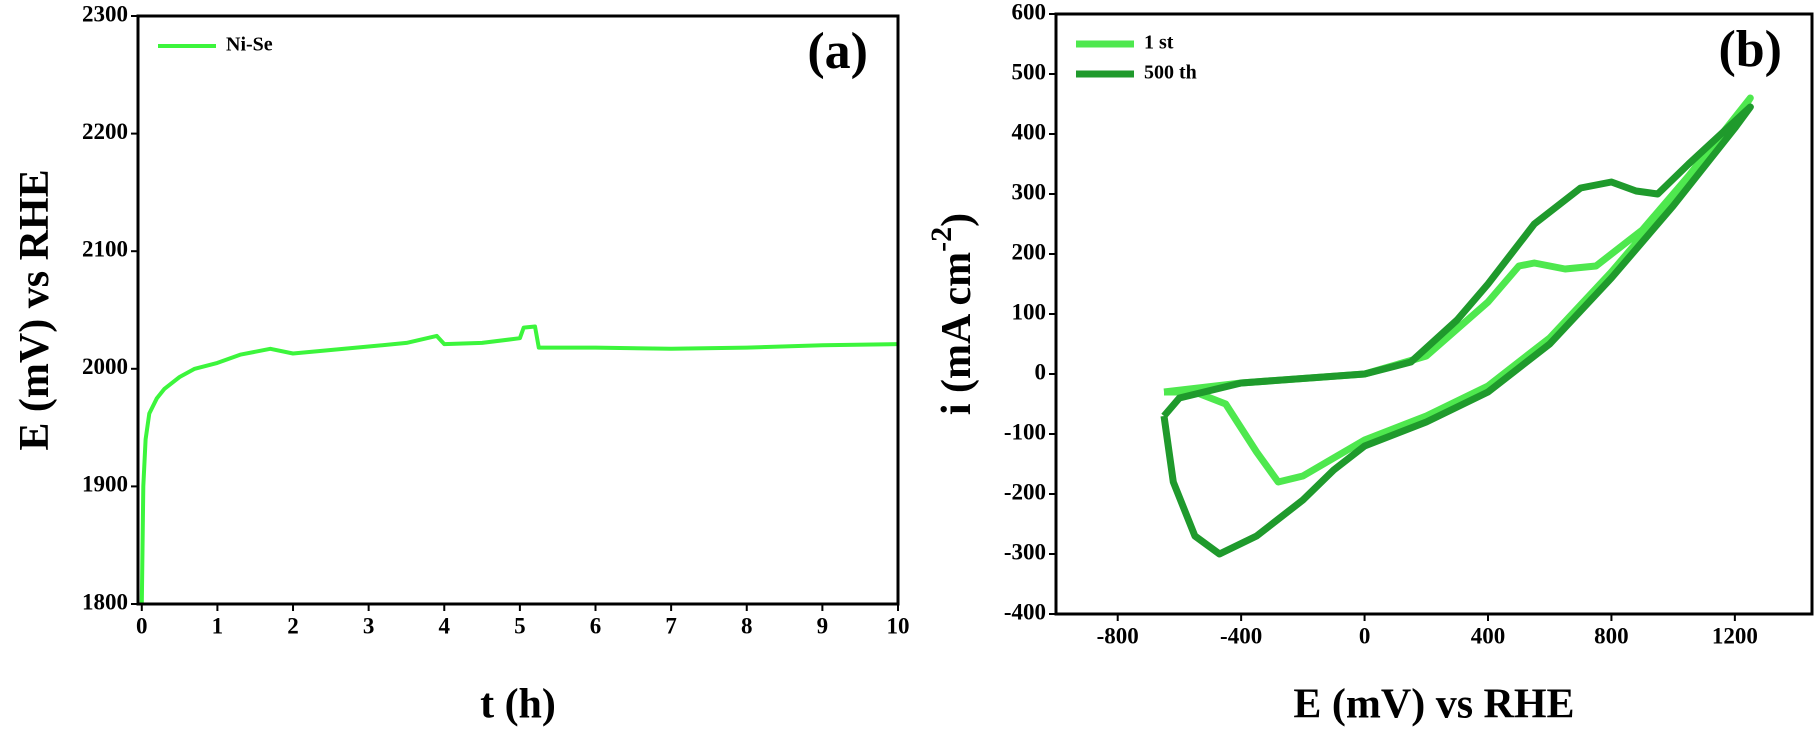  I want to click on y-tick-label: 0, so click(1041, 371).